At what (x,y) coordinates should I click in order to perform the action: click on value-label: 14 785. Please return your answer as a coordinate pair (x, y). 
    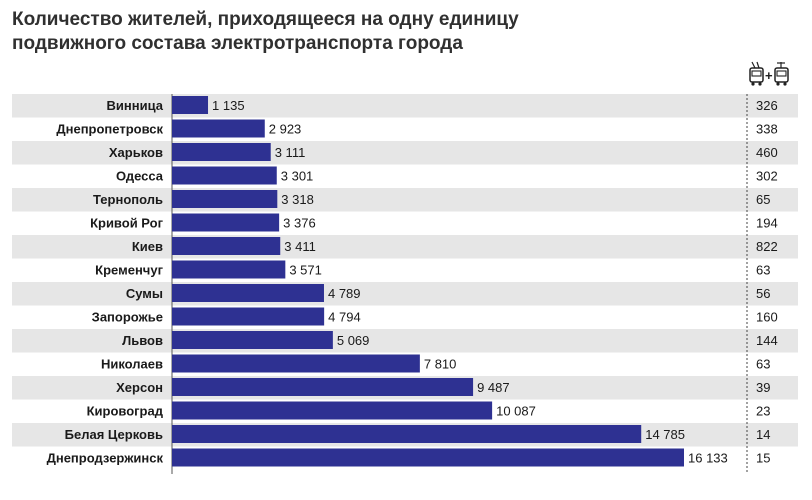
    Looking at the image, I should click on (665, 434).